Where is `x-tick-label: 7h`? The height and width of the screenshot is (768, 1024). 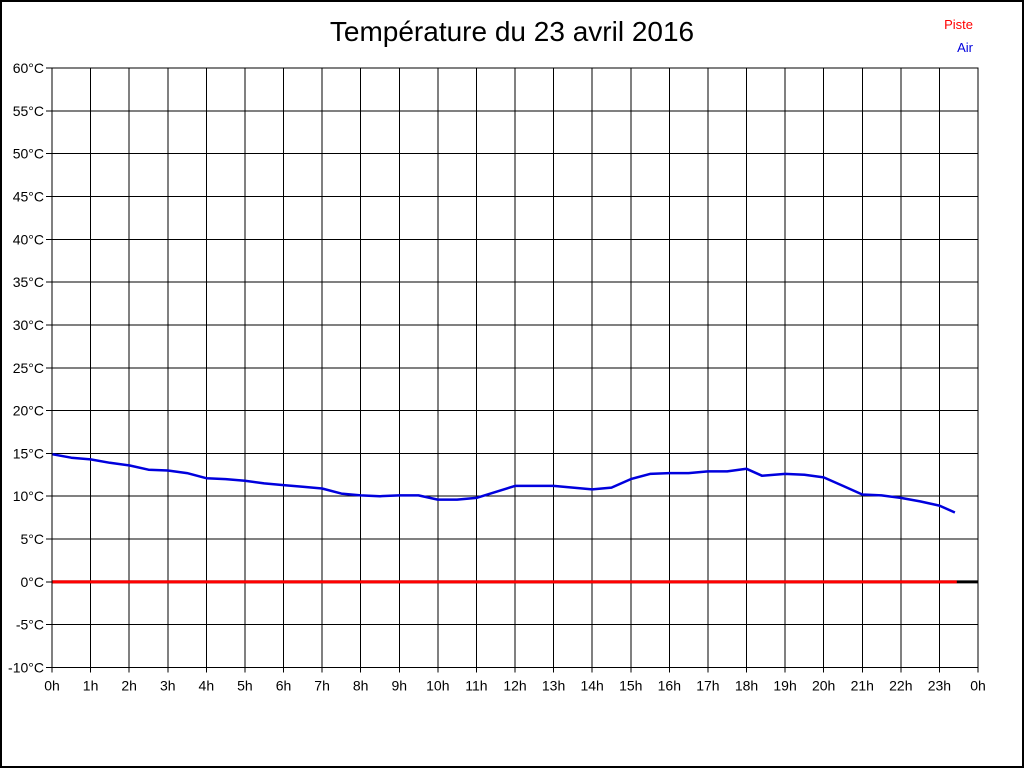
x-tick-label: 7h is located at coordinates (322, 686).